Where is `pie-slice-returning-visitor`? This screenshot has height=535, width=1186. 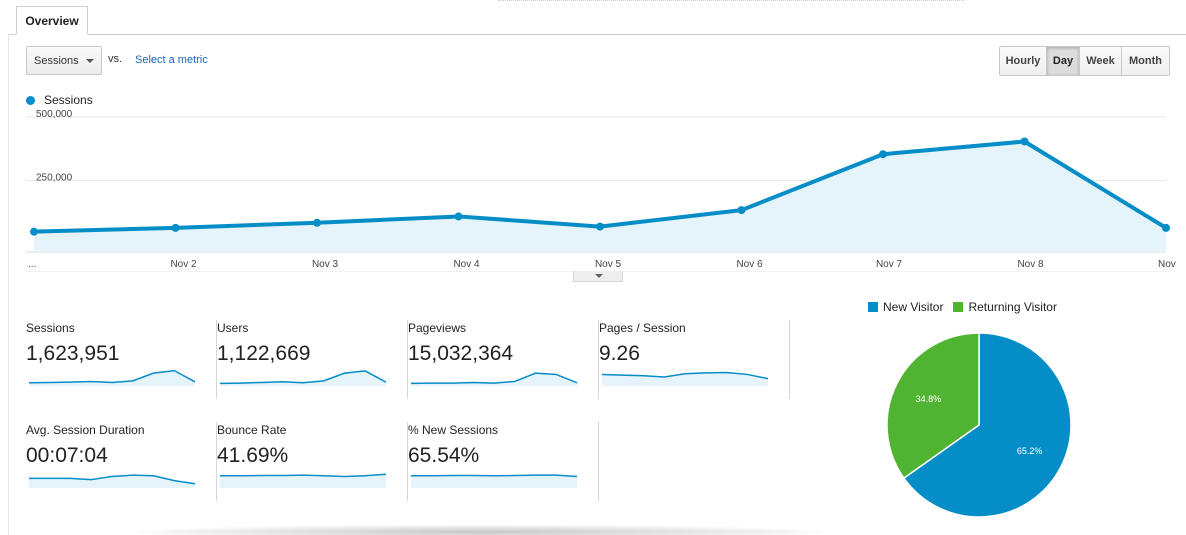 pie-slice-returning-visitor is located at coordinates (933, 406).